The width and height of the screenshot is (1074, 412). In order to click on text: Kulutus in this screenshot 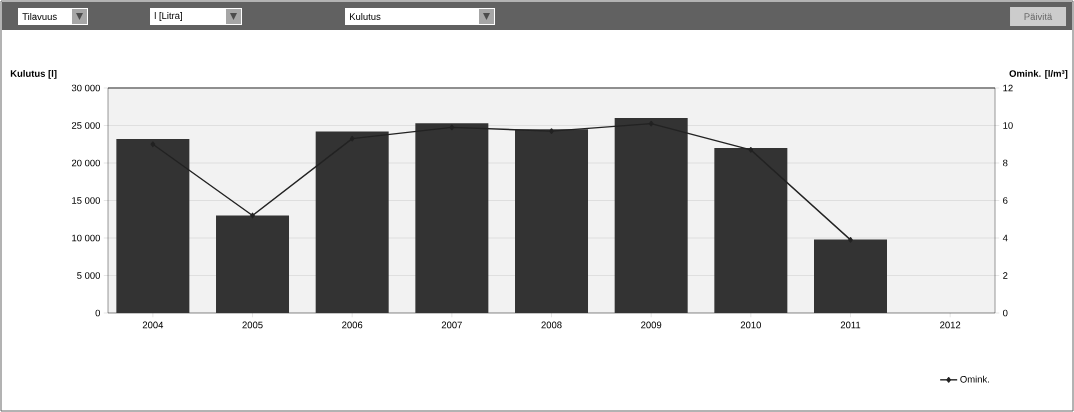, I will do `click(365, 16)`.